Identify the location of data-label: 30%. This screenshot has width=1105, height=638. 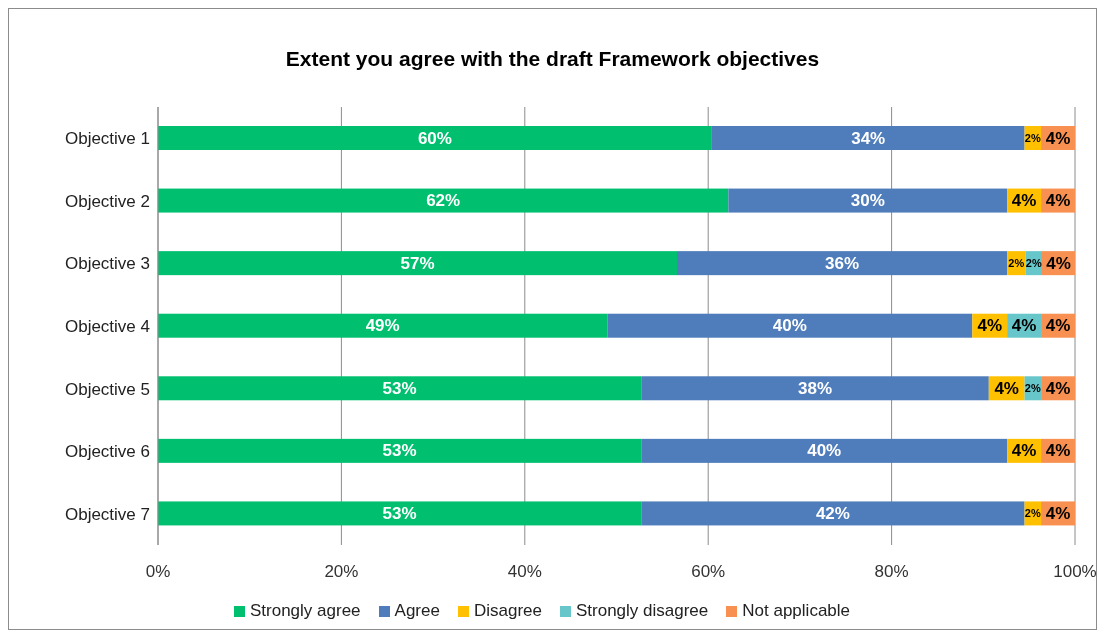
(867, 201).